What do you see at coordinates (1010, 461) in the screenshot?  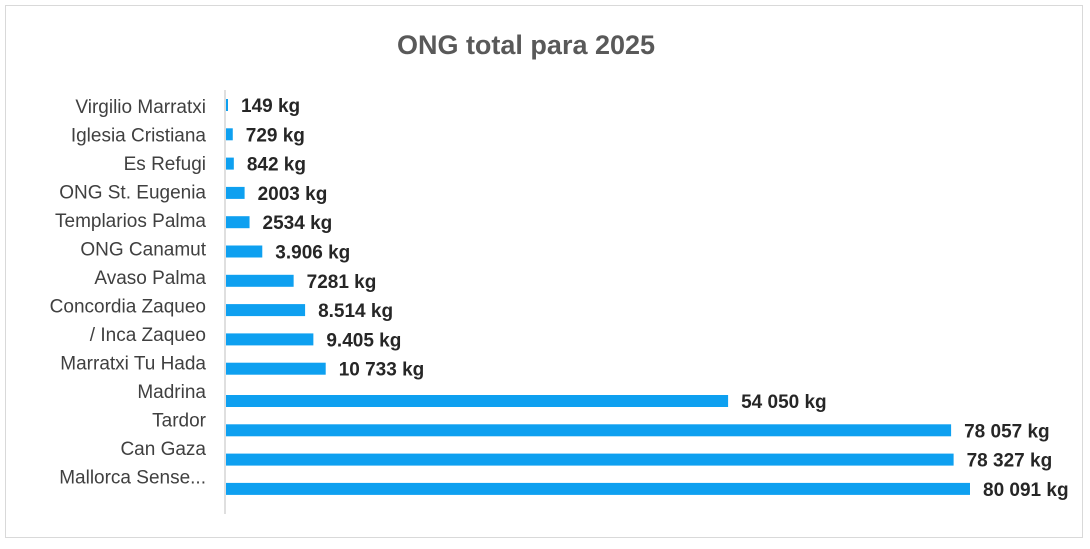 I see `value-label: 78 327 kg` at bounding box center [1010, 461].